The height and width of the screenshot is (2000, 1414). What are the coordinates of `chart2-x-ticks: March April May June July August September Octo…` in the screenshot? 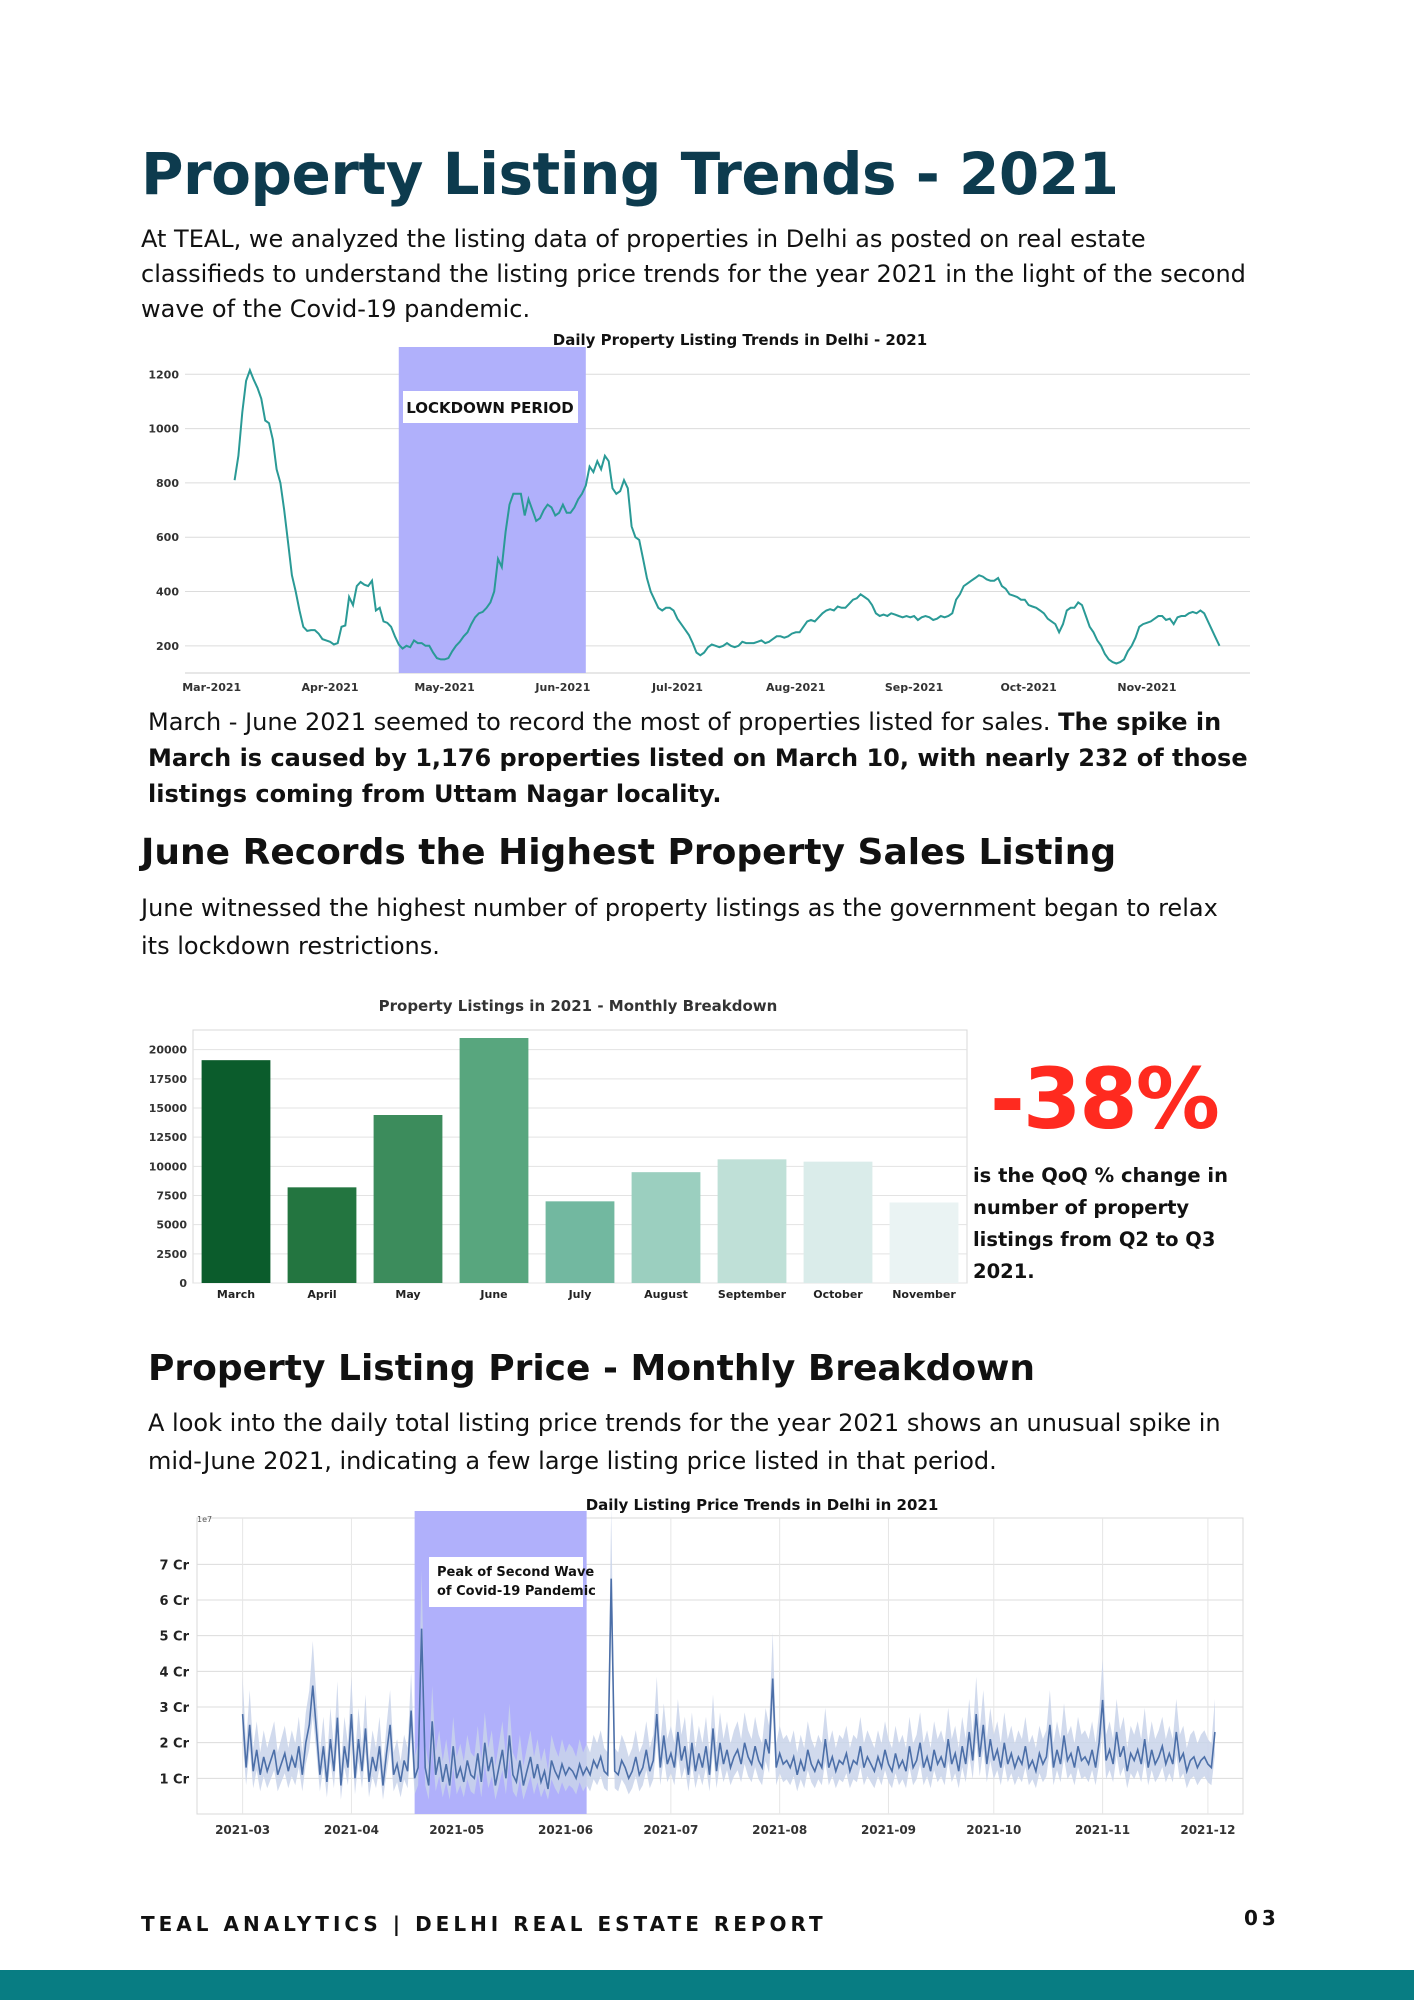 It's located at (586, 1294).